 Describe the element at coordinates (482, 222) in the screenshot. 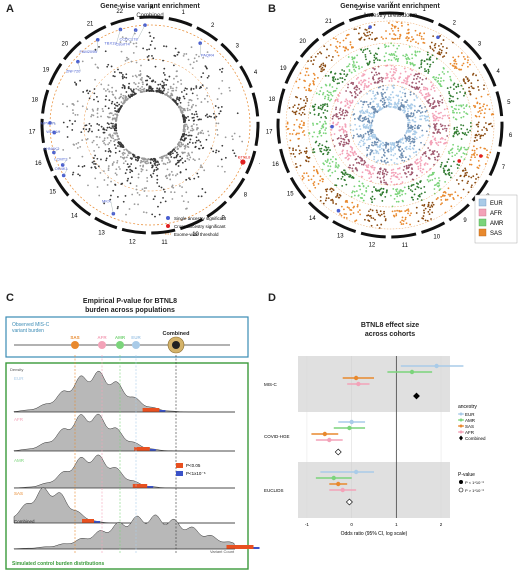

I see `amr-swatch` at that location.